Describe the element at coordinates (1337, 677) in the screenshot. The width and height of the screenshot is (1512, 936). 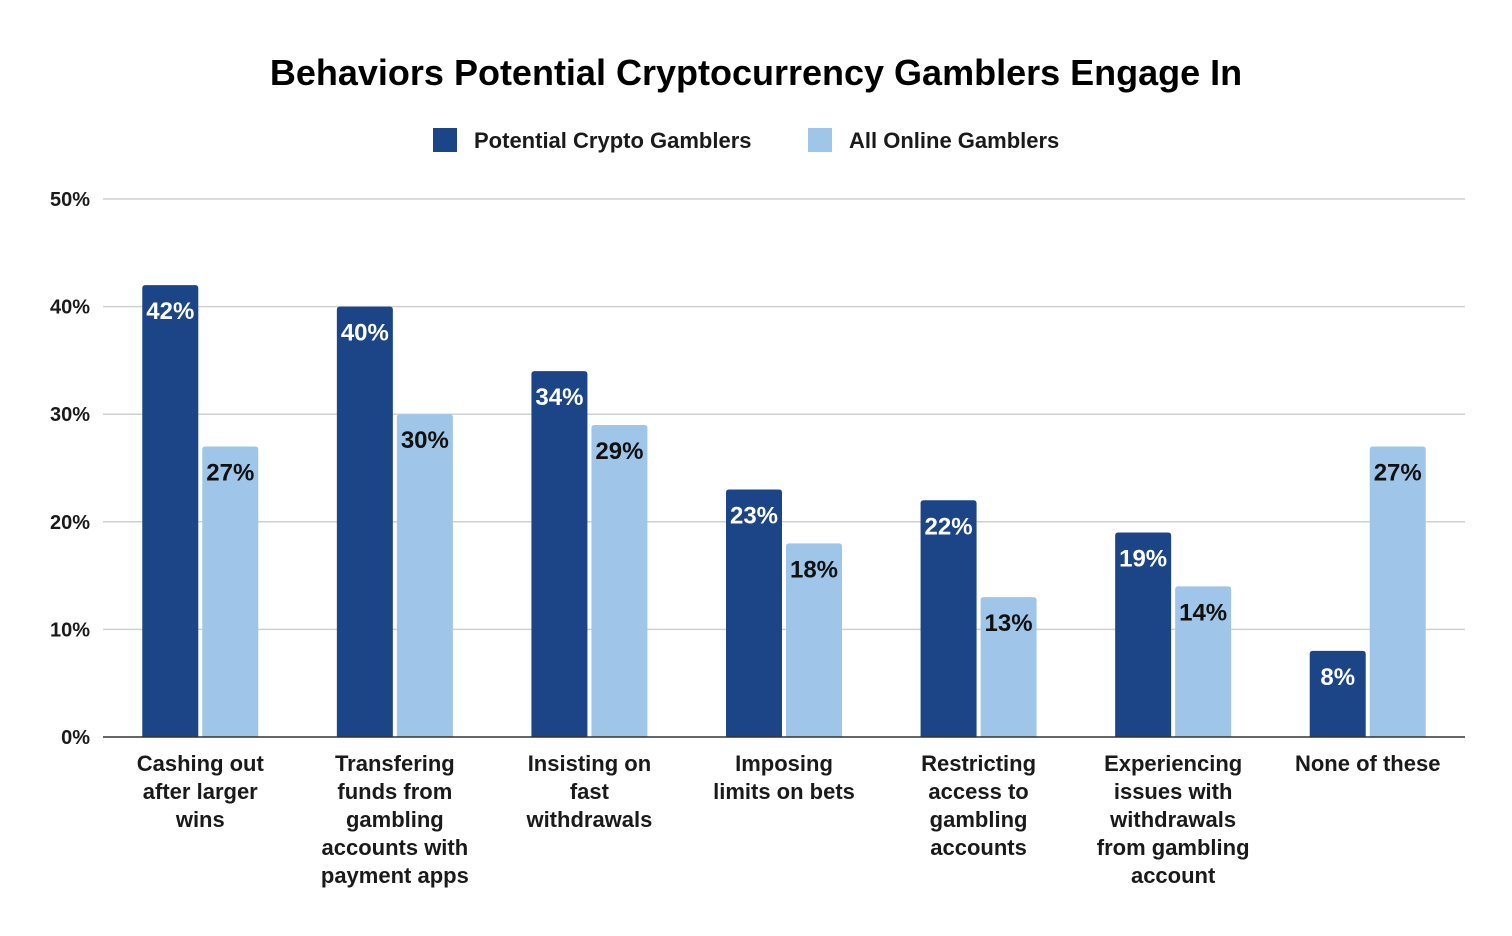
I see `bar-value-label: 8%` at that location.